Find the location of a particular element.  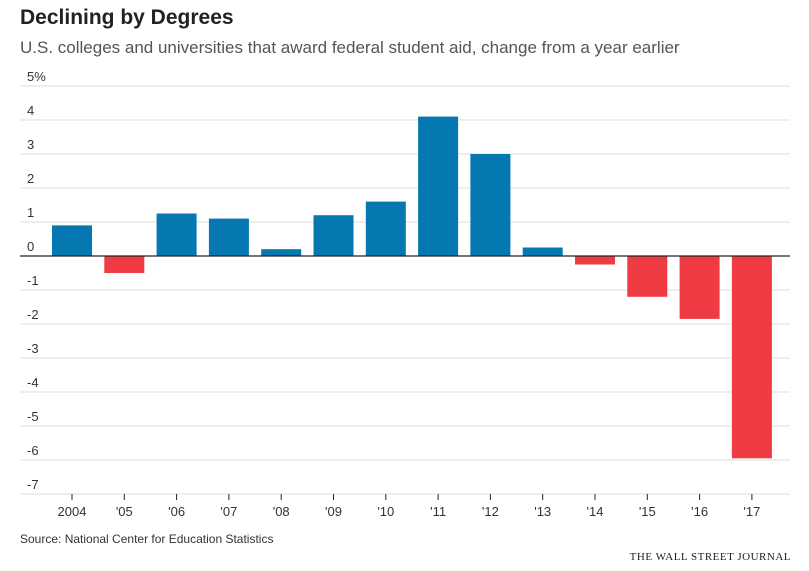

chart-title: Declining by Degrees is located at coordinates (127, 17).